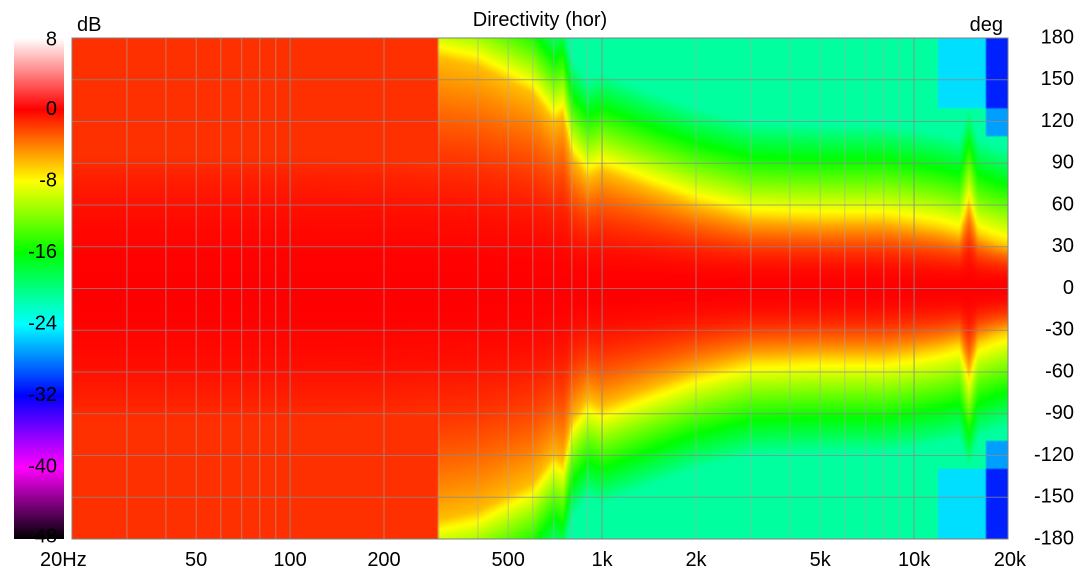  What do you see at coordinates (533, 560) in the screenshot?
I see `x-axis-tick-labels: 20Hz 50 100 200 500 1k 2k 5k 10k 20k` at bounding box center [533, 560].